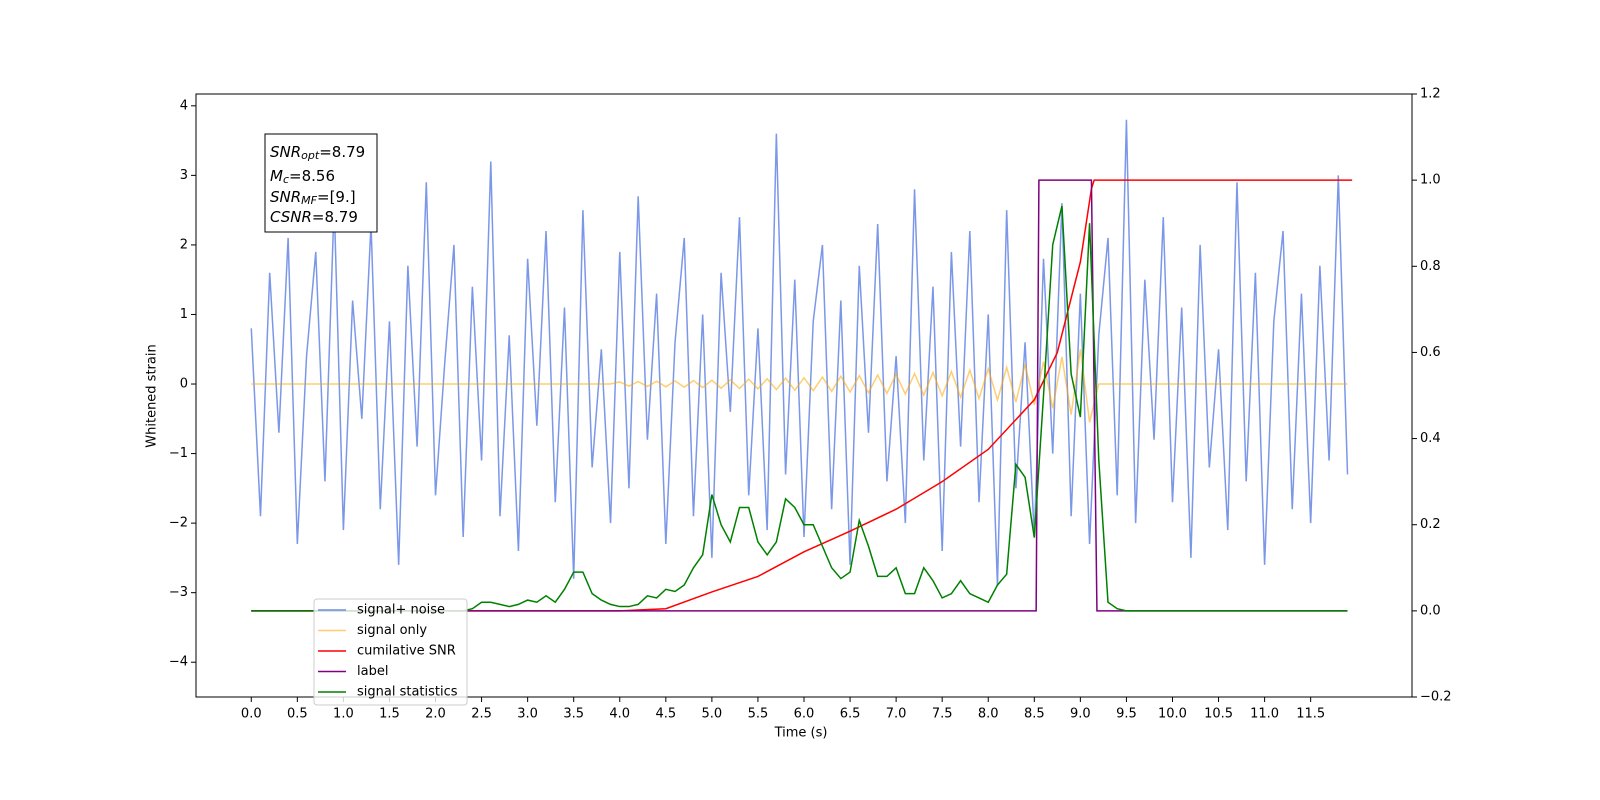 Image resolution: width=1600 pixels, height=800 pixels. I want to click on annotation-line: SNRopt=8.79, so click(317, 153).